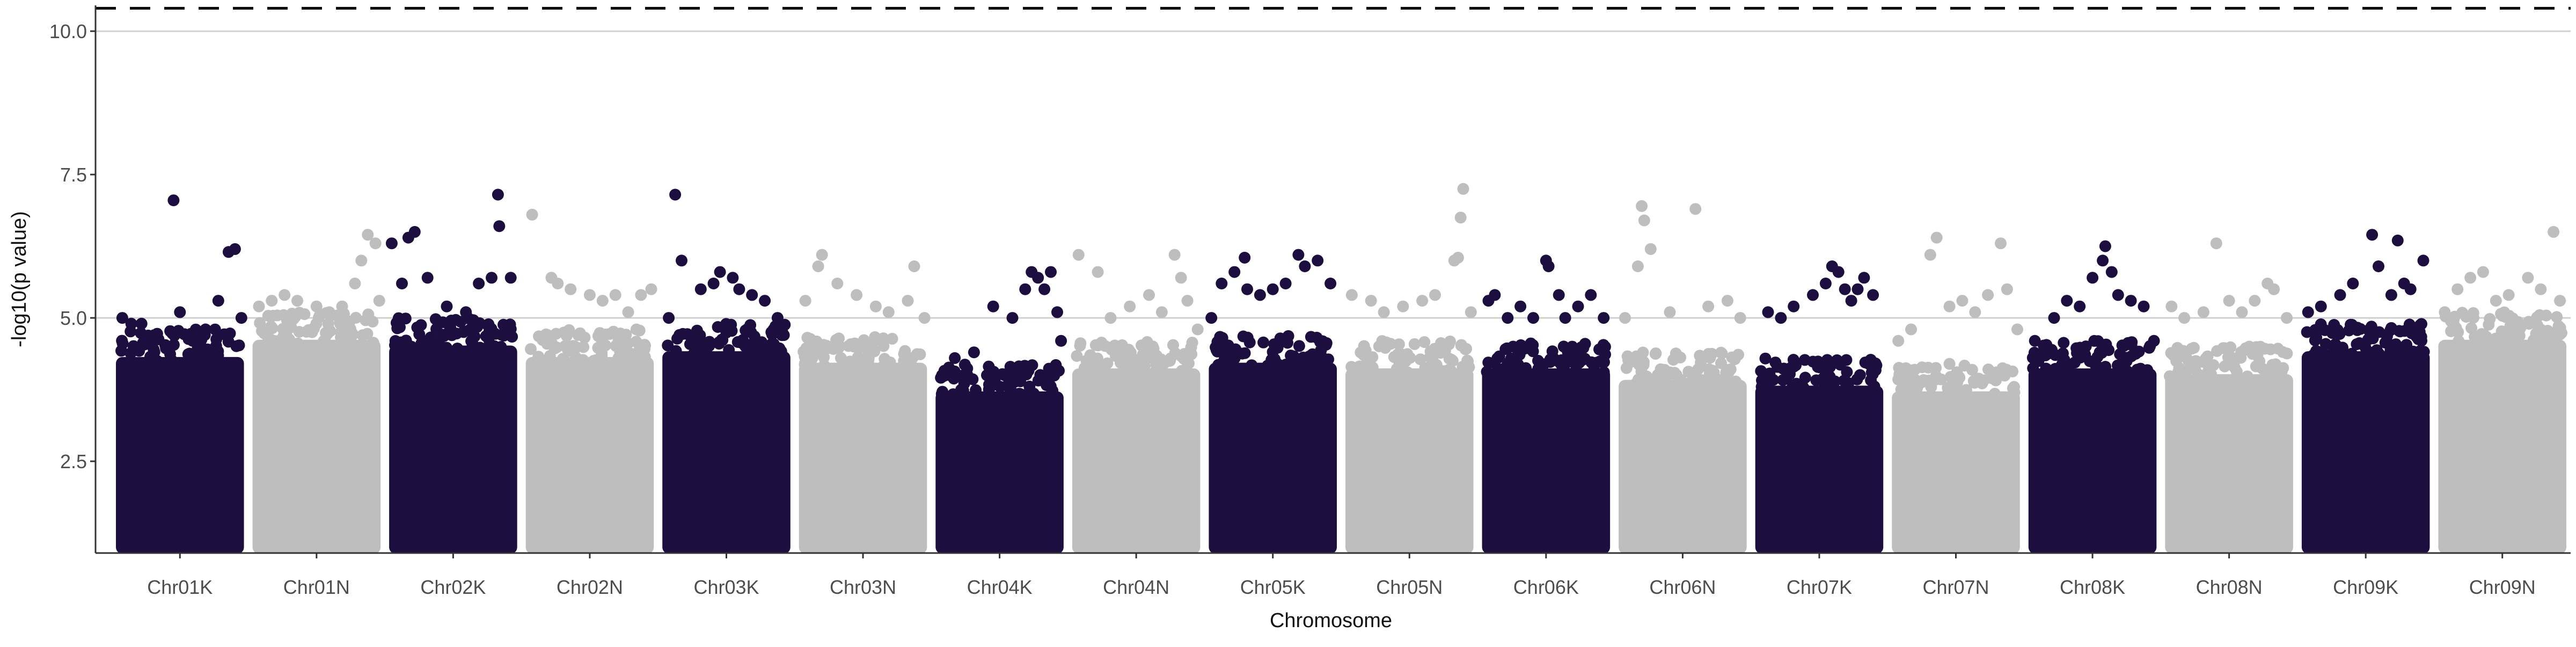 The image size is (2576, 647). What do you see at coordinates (1136, 587) in the screenshot?
I see `x-tick-label: Chr04N` at bounding box center [1136, 587].